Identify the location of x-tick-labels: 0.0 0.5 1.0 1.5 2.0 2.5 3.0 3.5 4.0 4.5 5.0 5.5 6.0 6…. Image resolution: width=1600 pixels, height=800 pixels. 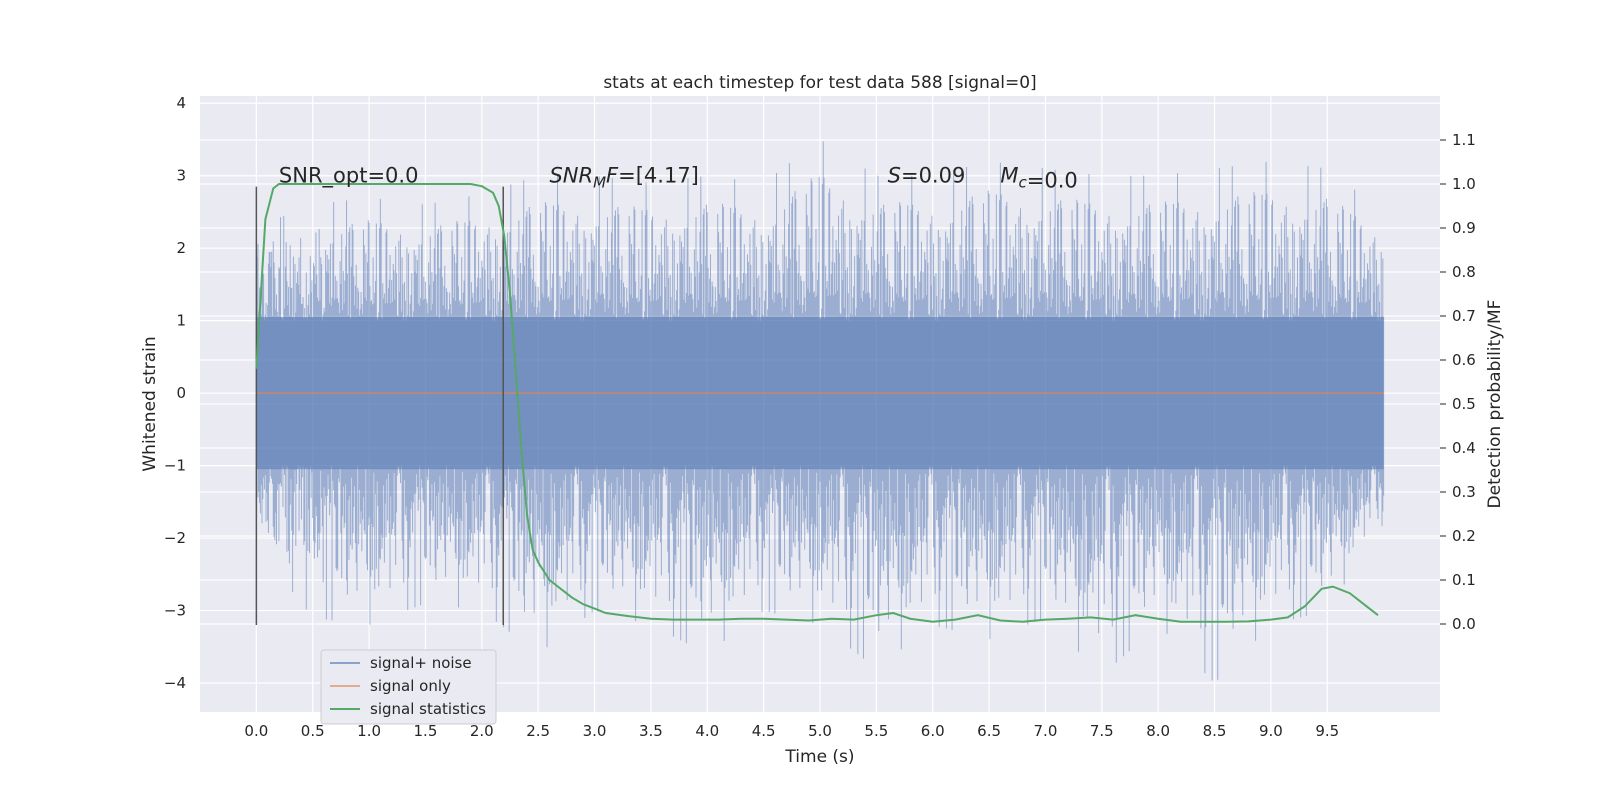
(791, 731).